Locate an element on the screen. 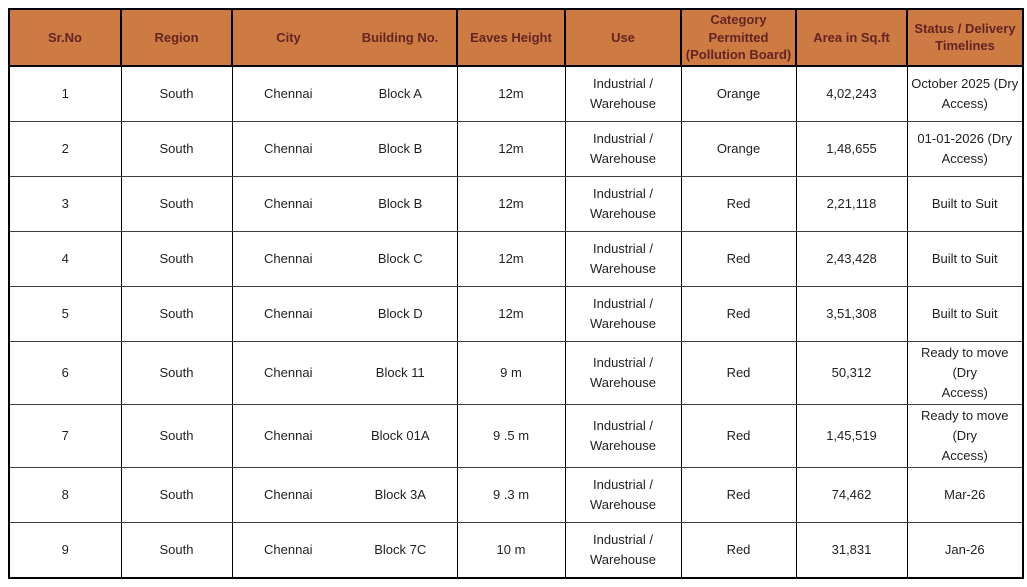 The height and width of the screenshot is (587, 1027). cell-sr-no: 4 is located at coordinates (65, 258).